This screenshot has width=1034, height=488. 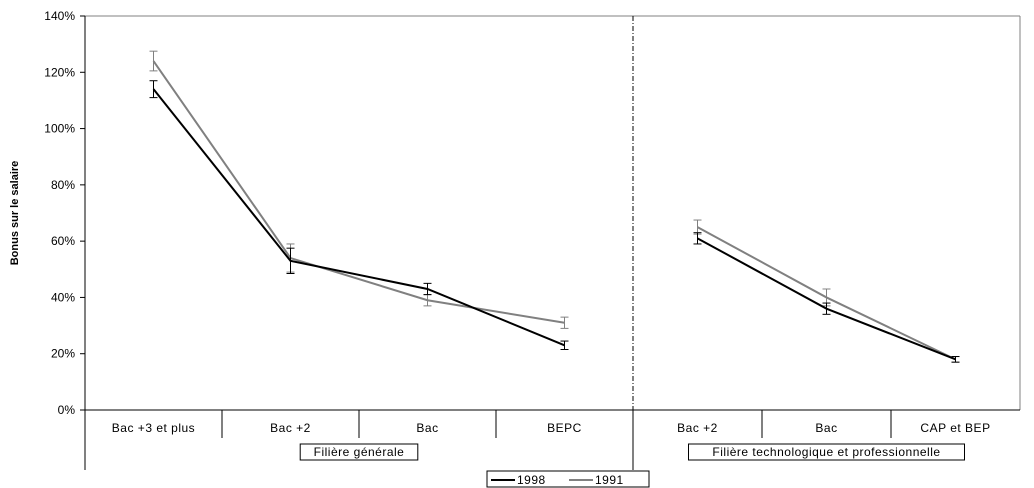 I want to click on category-label: BEPC, so click(x=564, y=428).